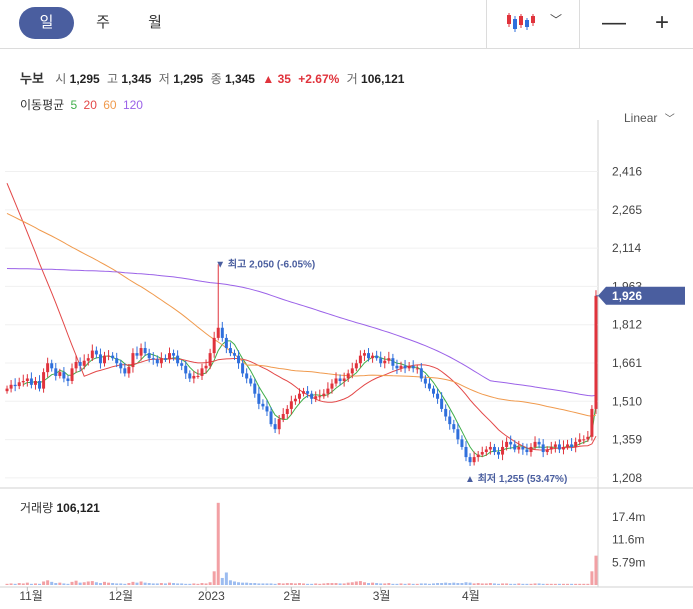  Describe the element at coordinates (319, 79) in the screenshot. I see `change-percent: +2.67%` at that location.